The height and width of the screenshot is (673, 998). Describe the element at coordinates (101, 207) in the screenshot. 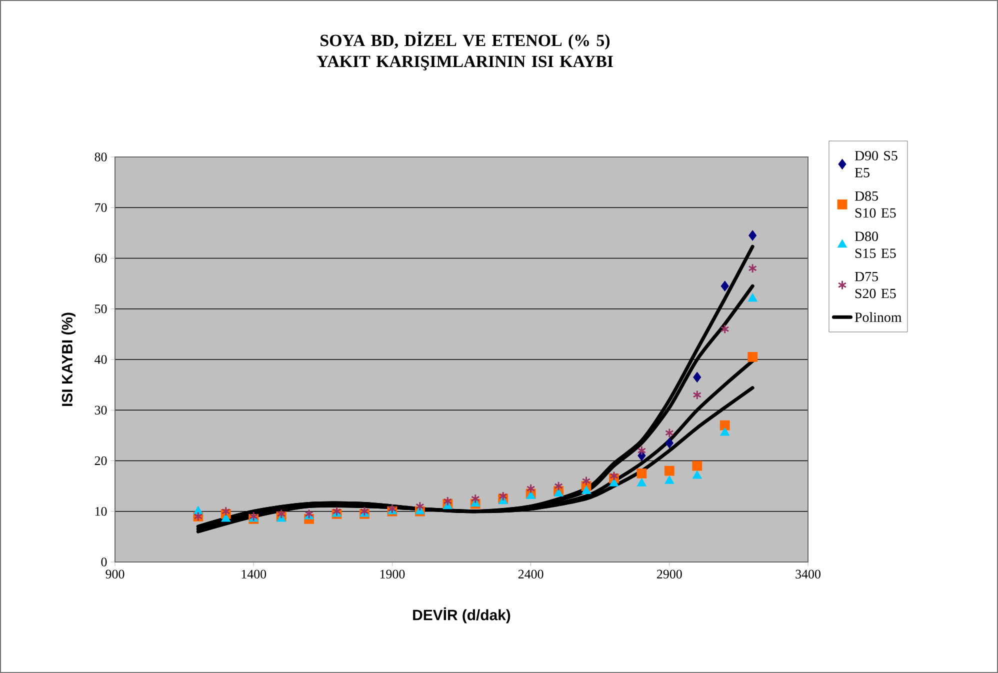

I see `y-tick-label: 70` at that location.